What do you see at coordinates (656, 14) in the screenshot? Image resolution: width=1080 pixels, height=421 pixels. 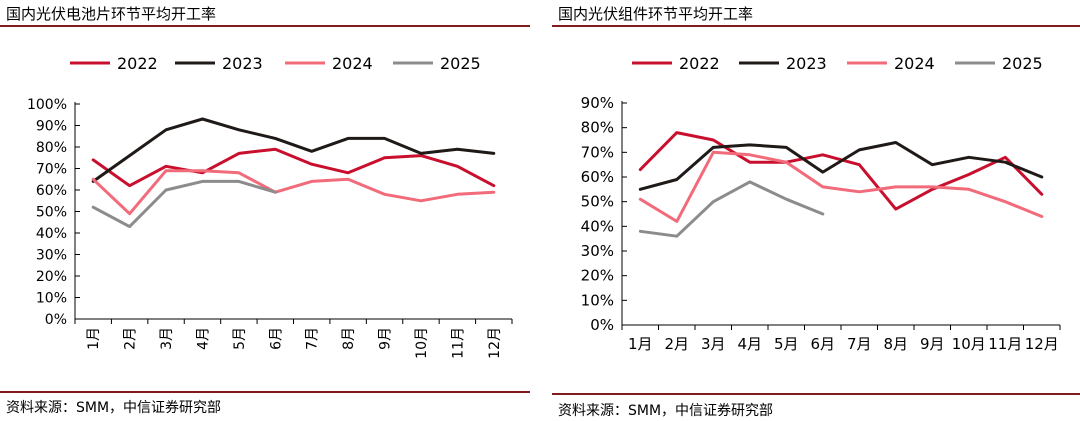 I see `chart-title: 国内光伏组件环节平均开工率` at bounding box center [656, 14].